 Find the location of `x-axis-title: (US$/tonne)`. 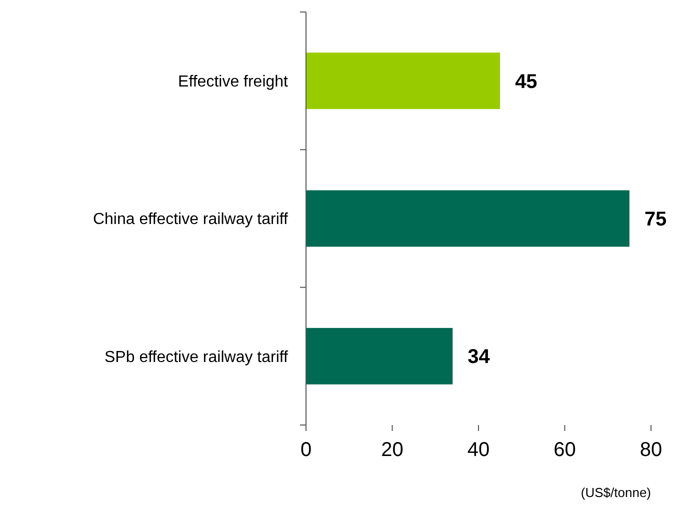

x-axis-title: (US$/tonne) is located at coordinates (615, 492).